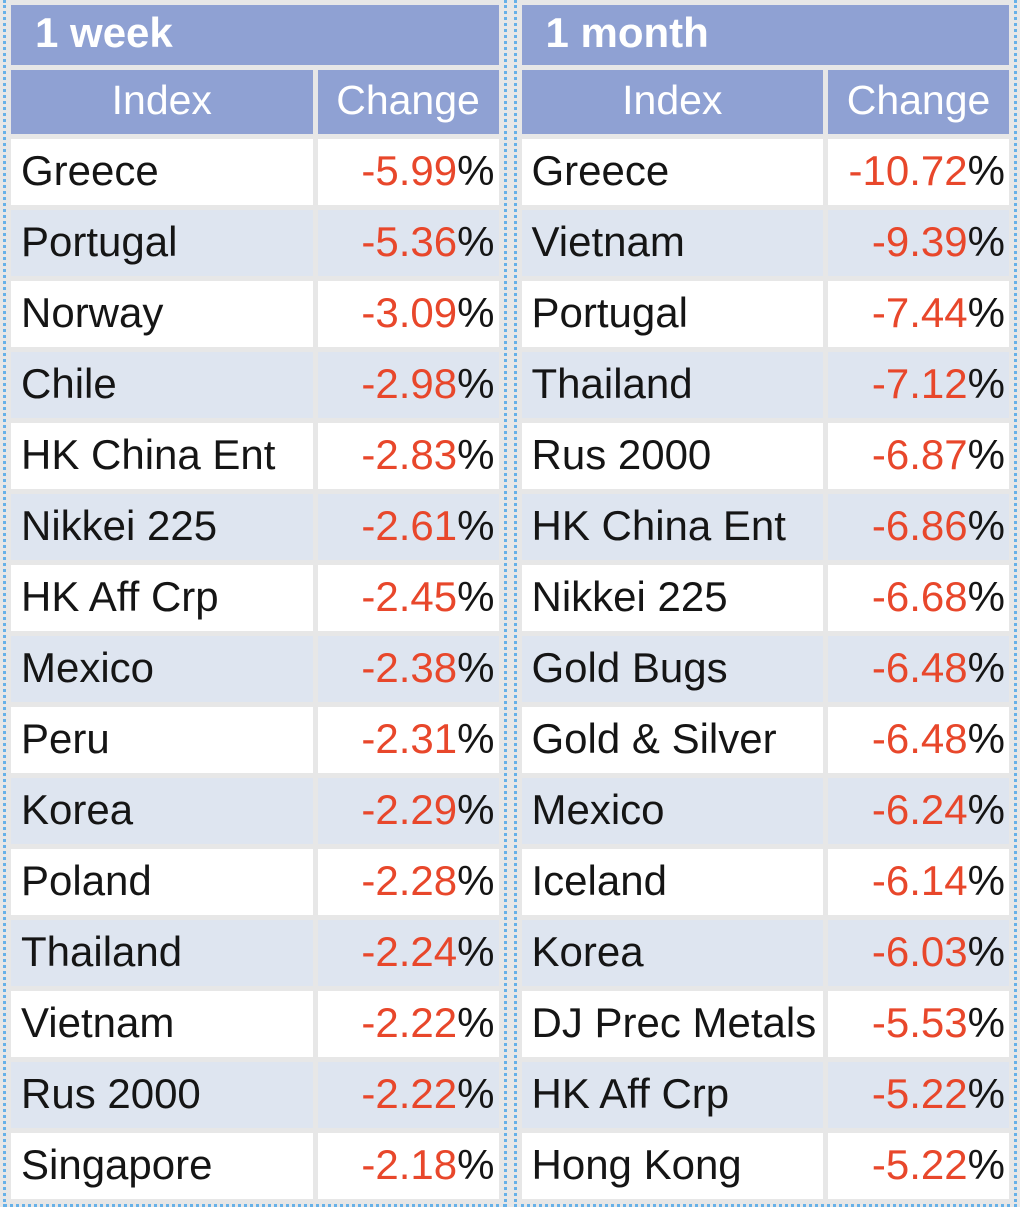 Image resolution: width=1020 pixels, height=1207 pixels. Describe the element at coordinates (765, 953) in the screenshot. I see `table-row: Korea -6.03%` at that location.